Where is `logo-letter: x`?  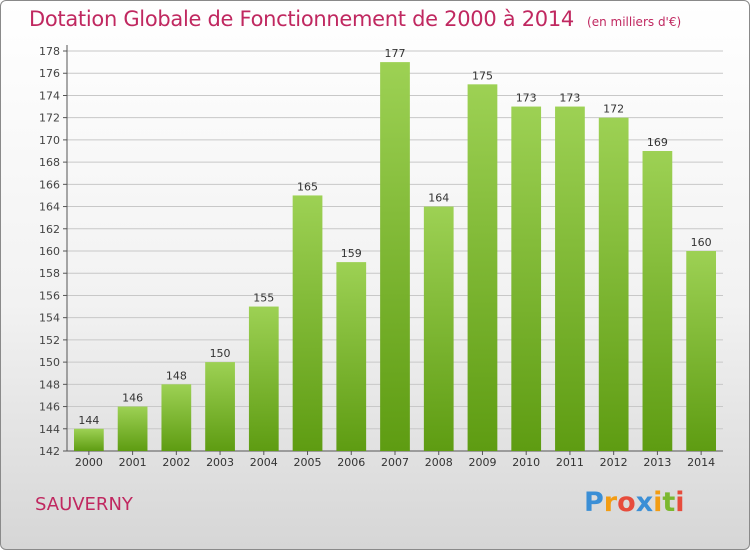 logo-letter: x is located at coordinates (644, 502).